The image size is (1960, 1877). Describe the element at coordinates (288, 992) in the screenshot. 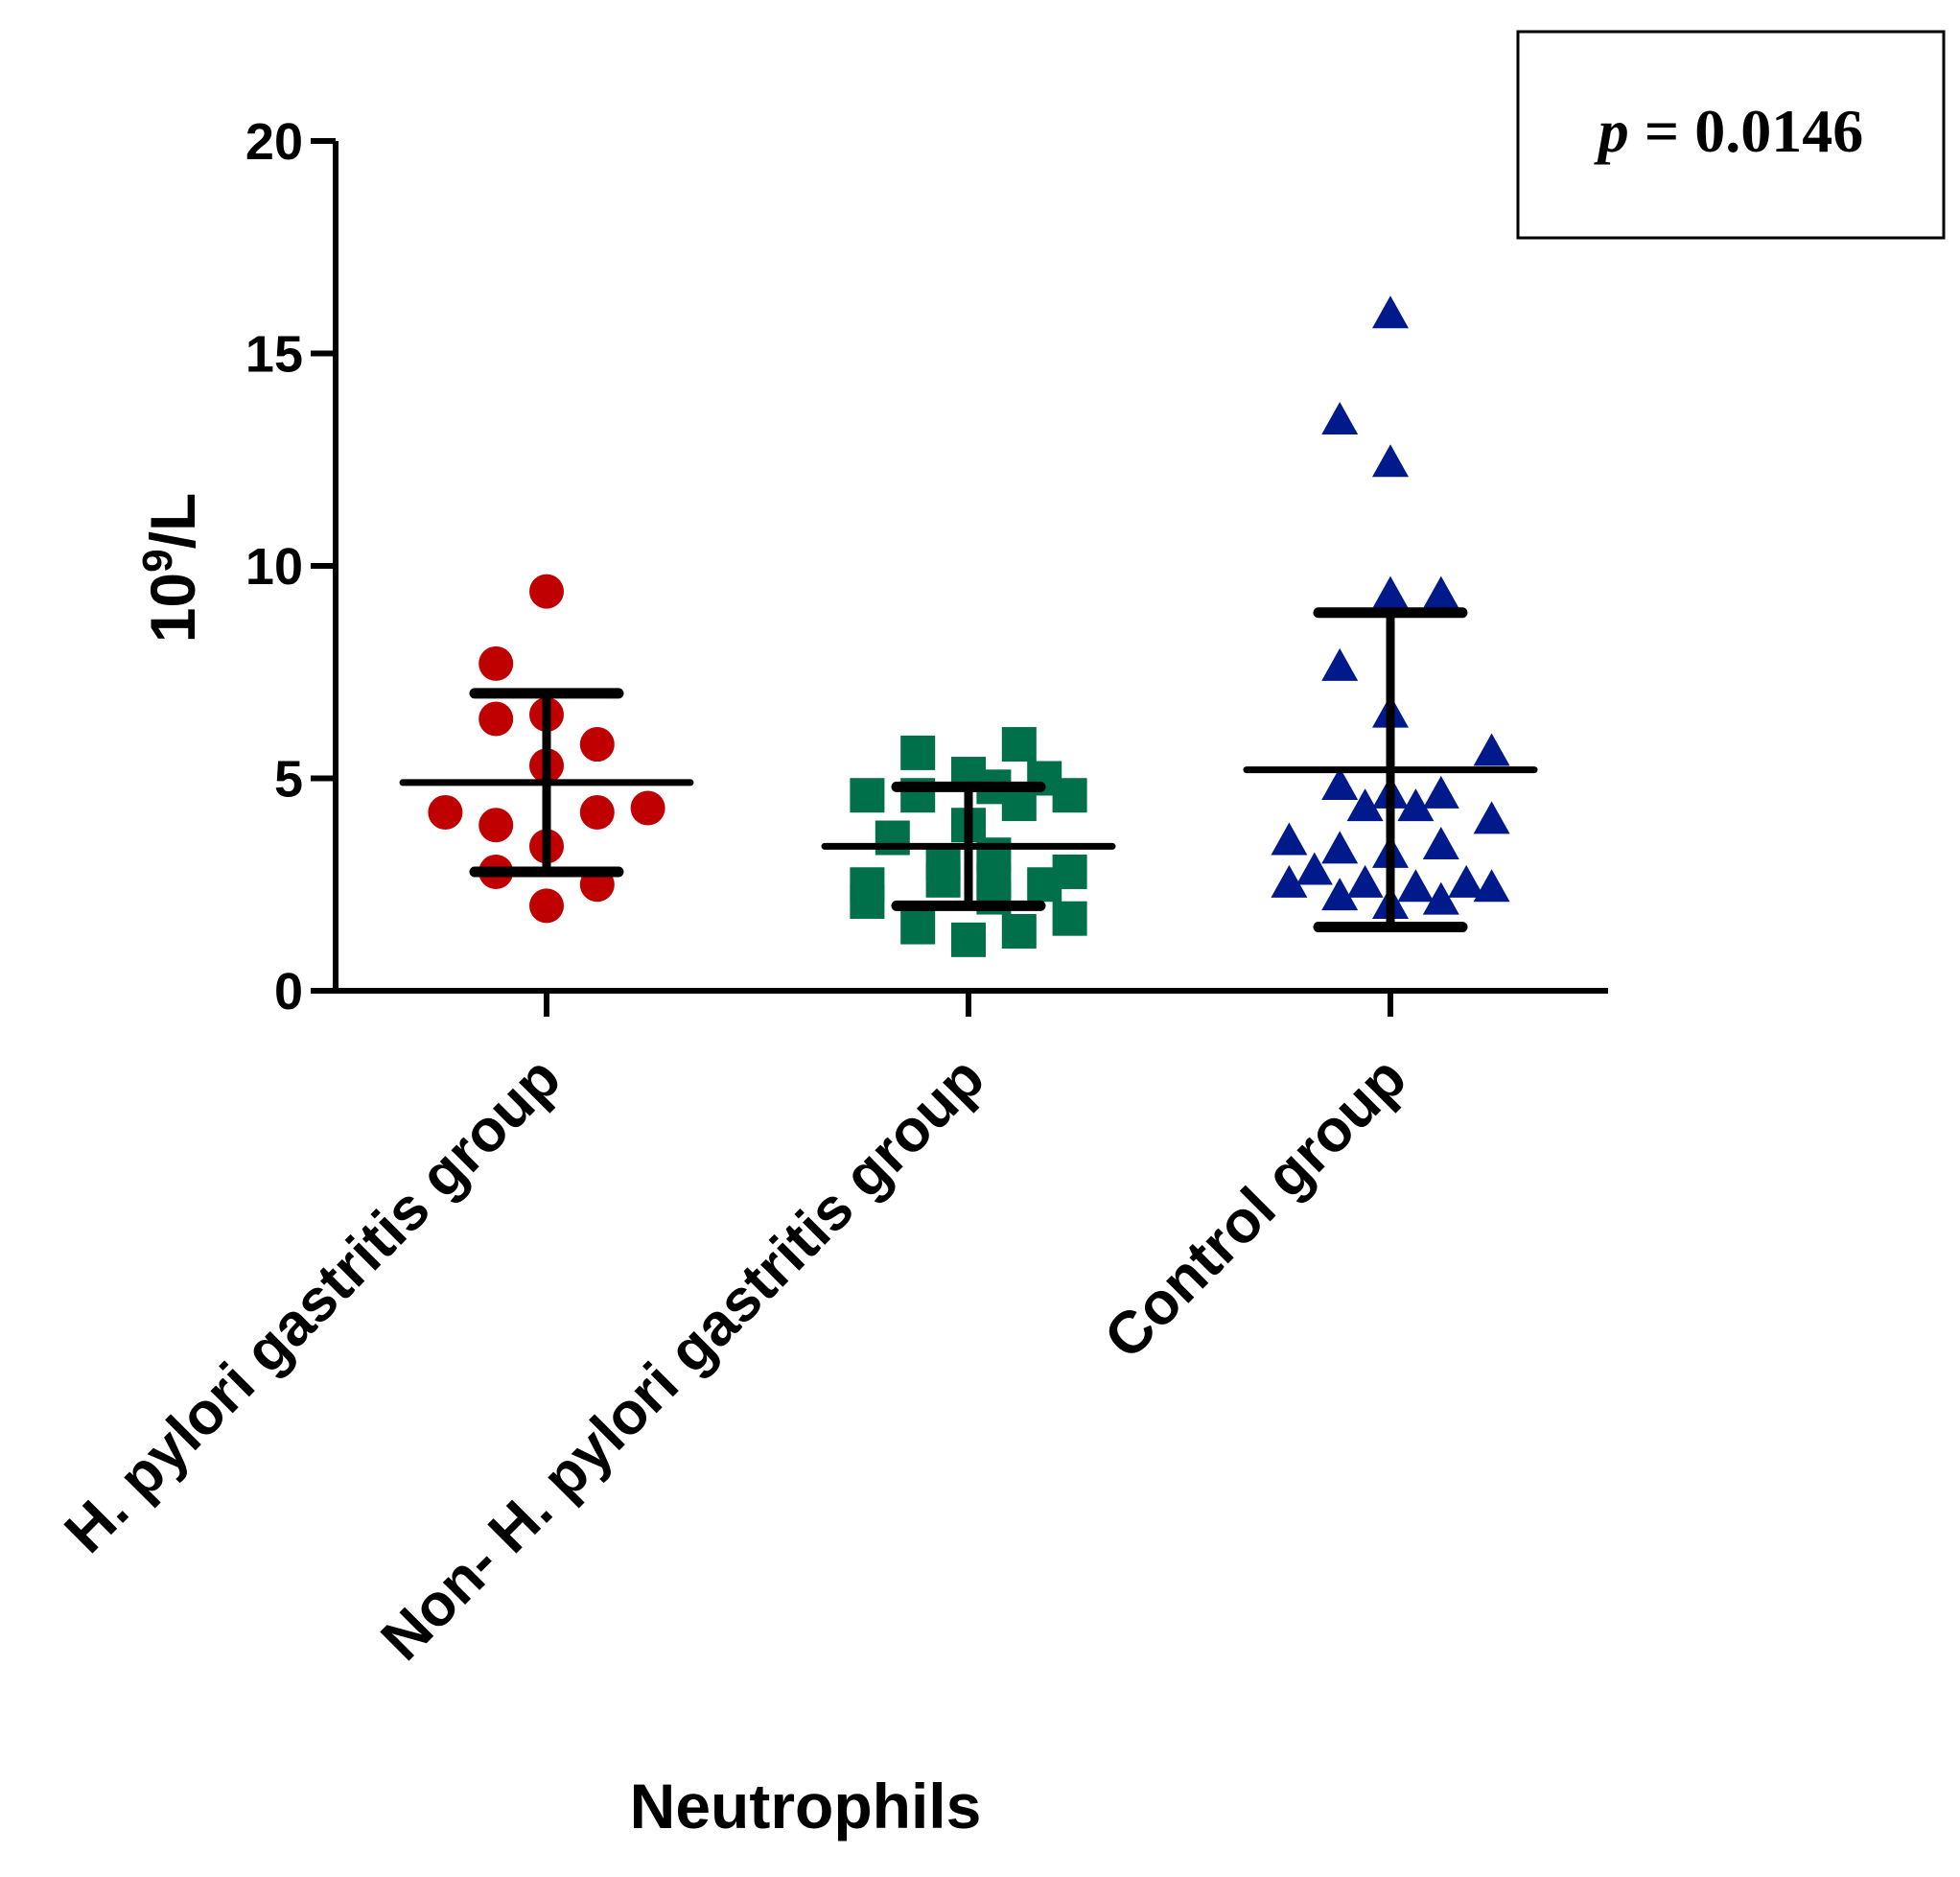

I see `y-tick-label-0: 0` at that location.